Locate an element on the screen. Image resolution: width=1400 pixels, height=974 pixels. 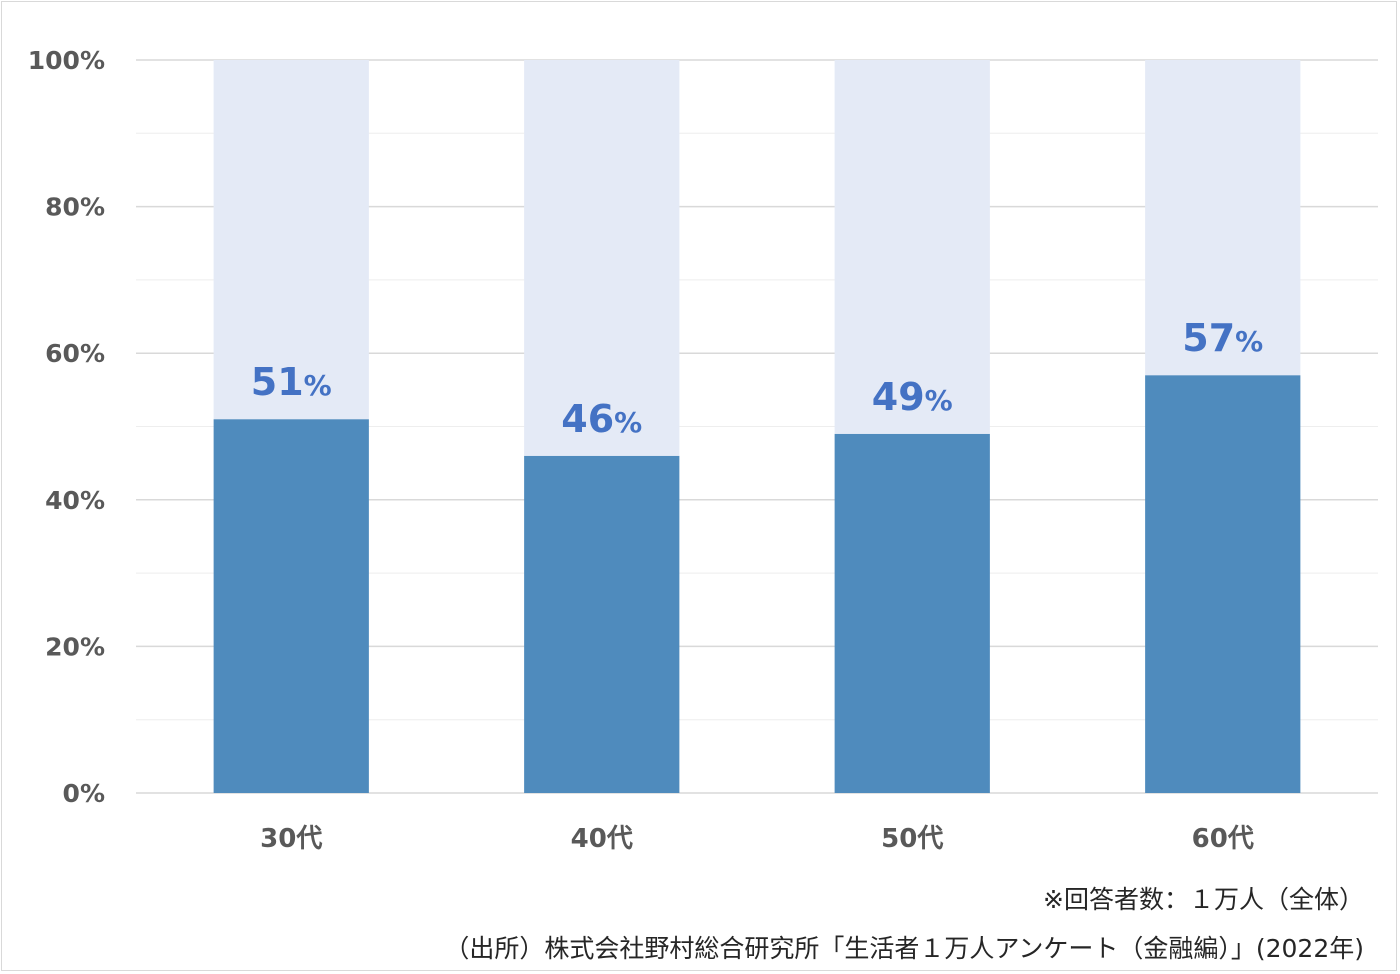
x-tick-label: 40代 is located at coordinates (602, 839).